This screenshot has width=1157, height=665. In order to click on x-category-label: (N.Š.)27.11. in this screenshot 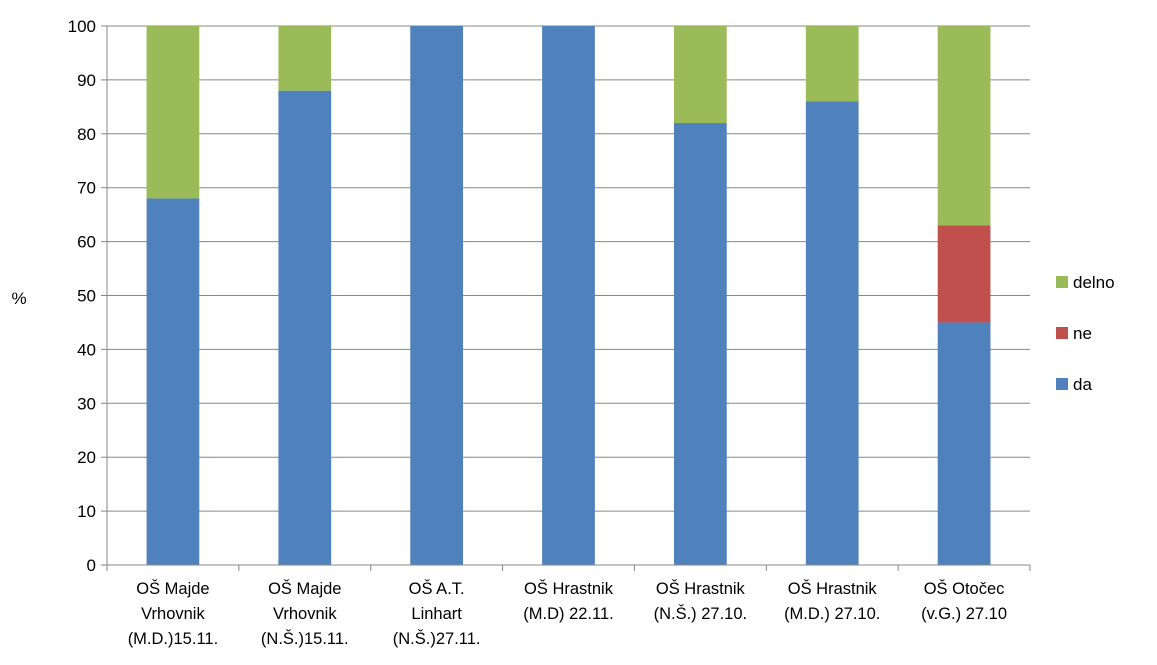, I will do `click(437, 638)`.